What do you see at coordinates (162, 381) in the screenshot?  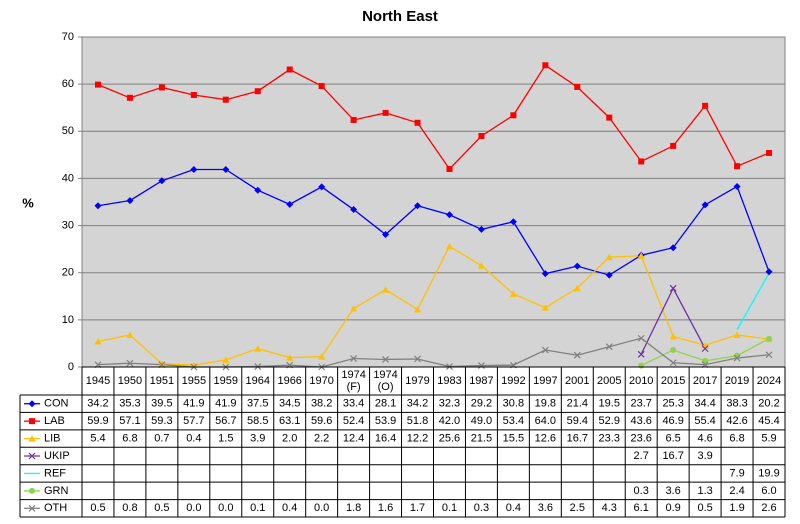 I see `x-tick-label-box: 1951` at bounding box center [162, 381].